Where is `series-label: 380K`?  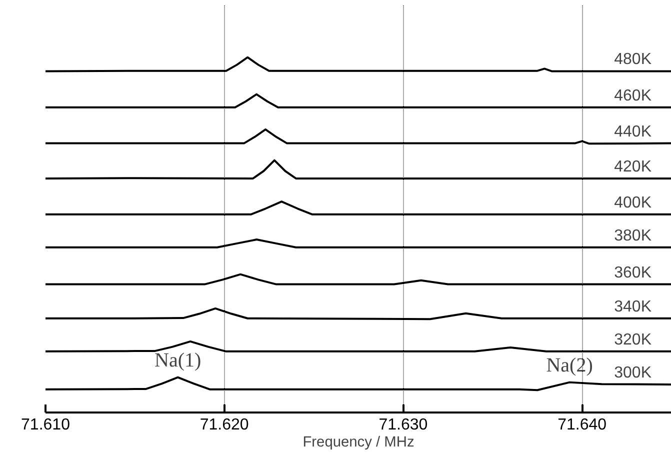
series-label: 380K is located at coordinates (633, 235).